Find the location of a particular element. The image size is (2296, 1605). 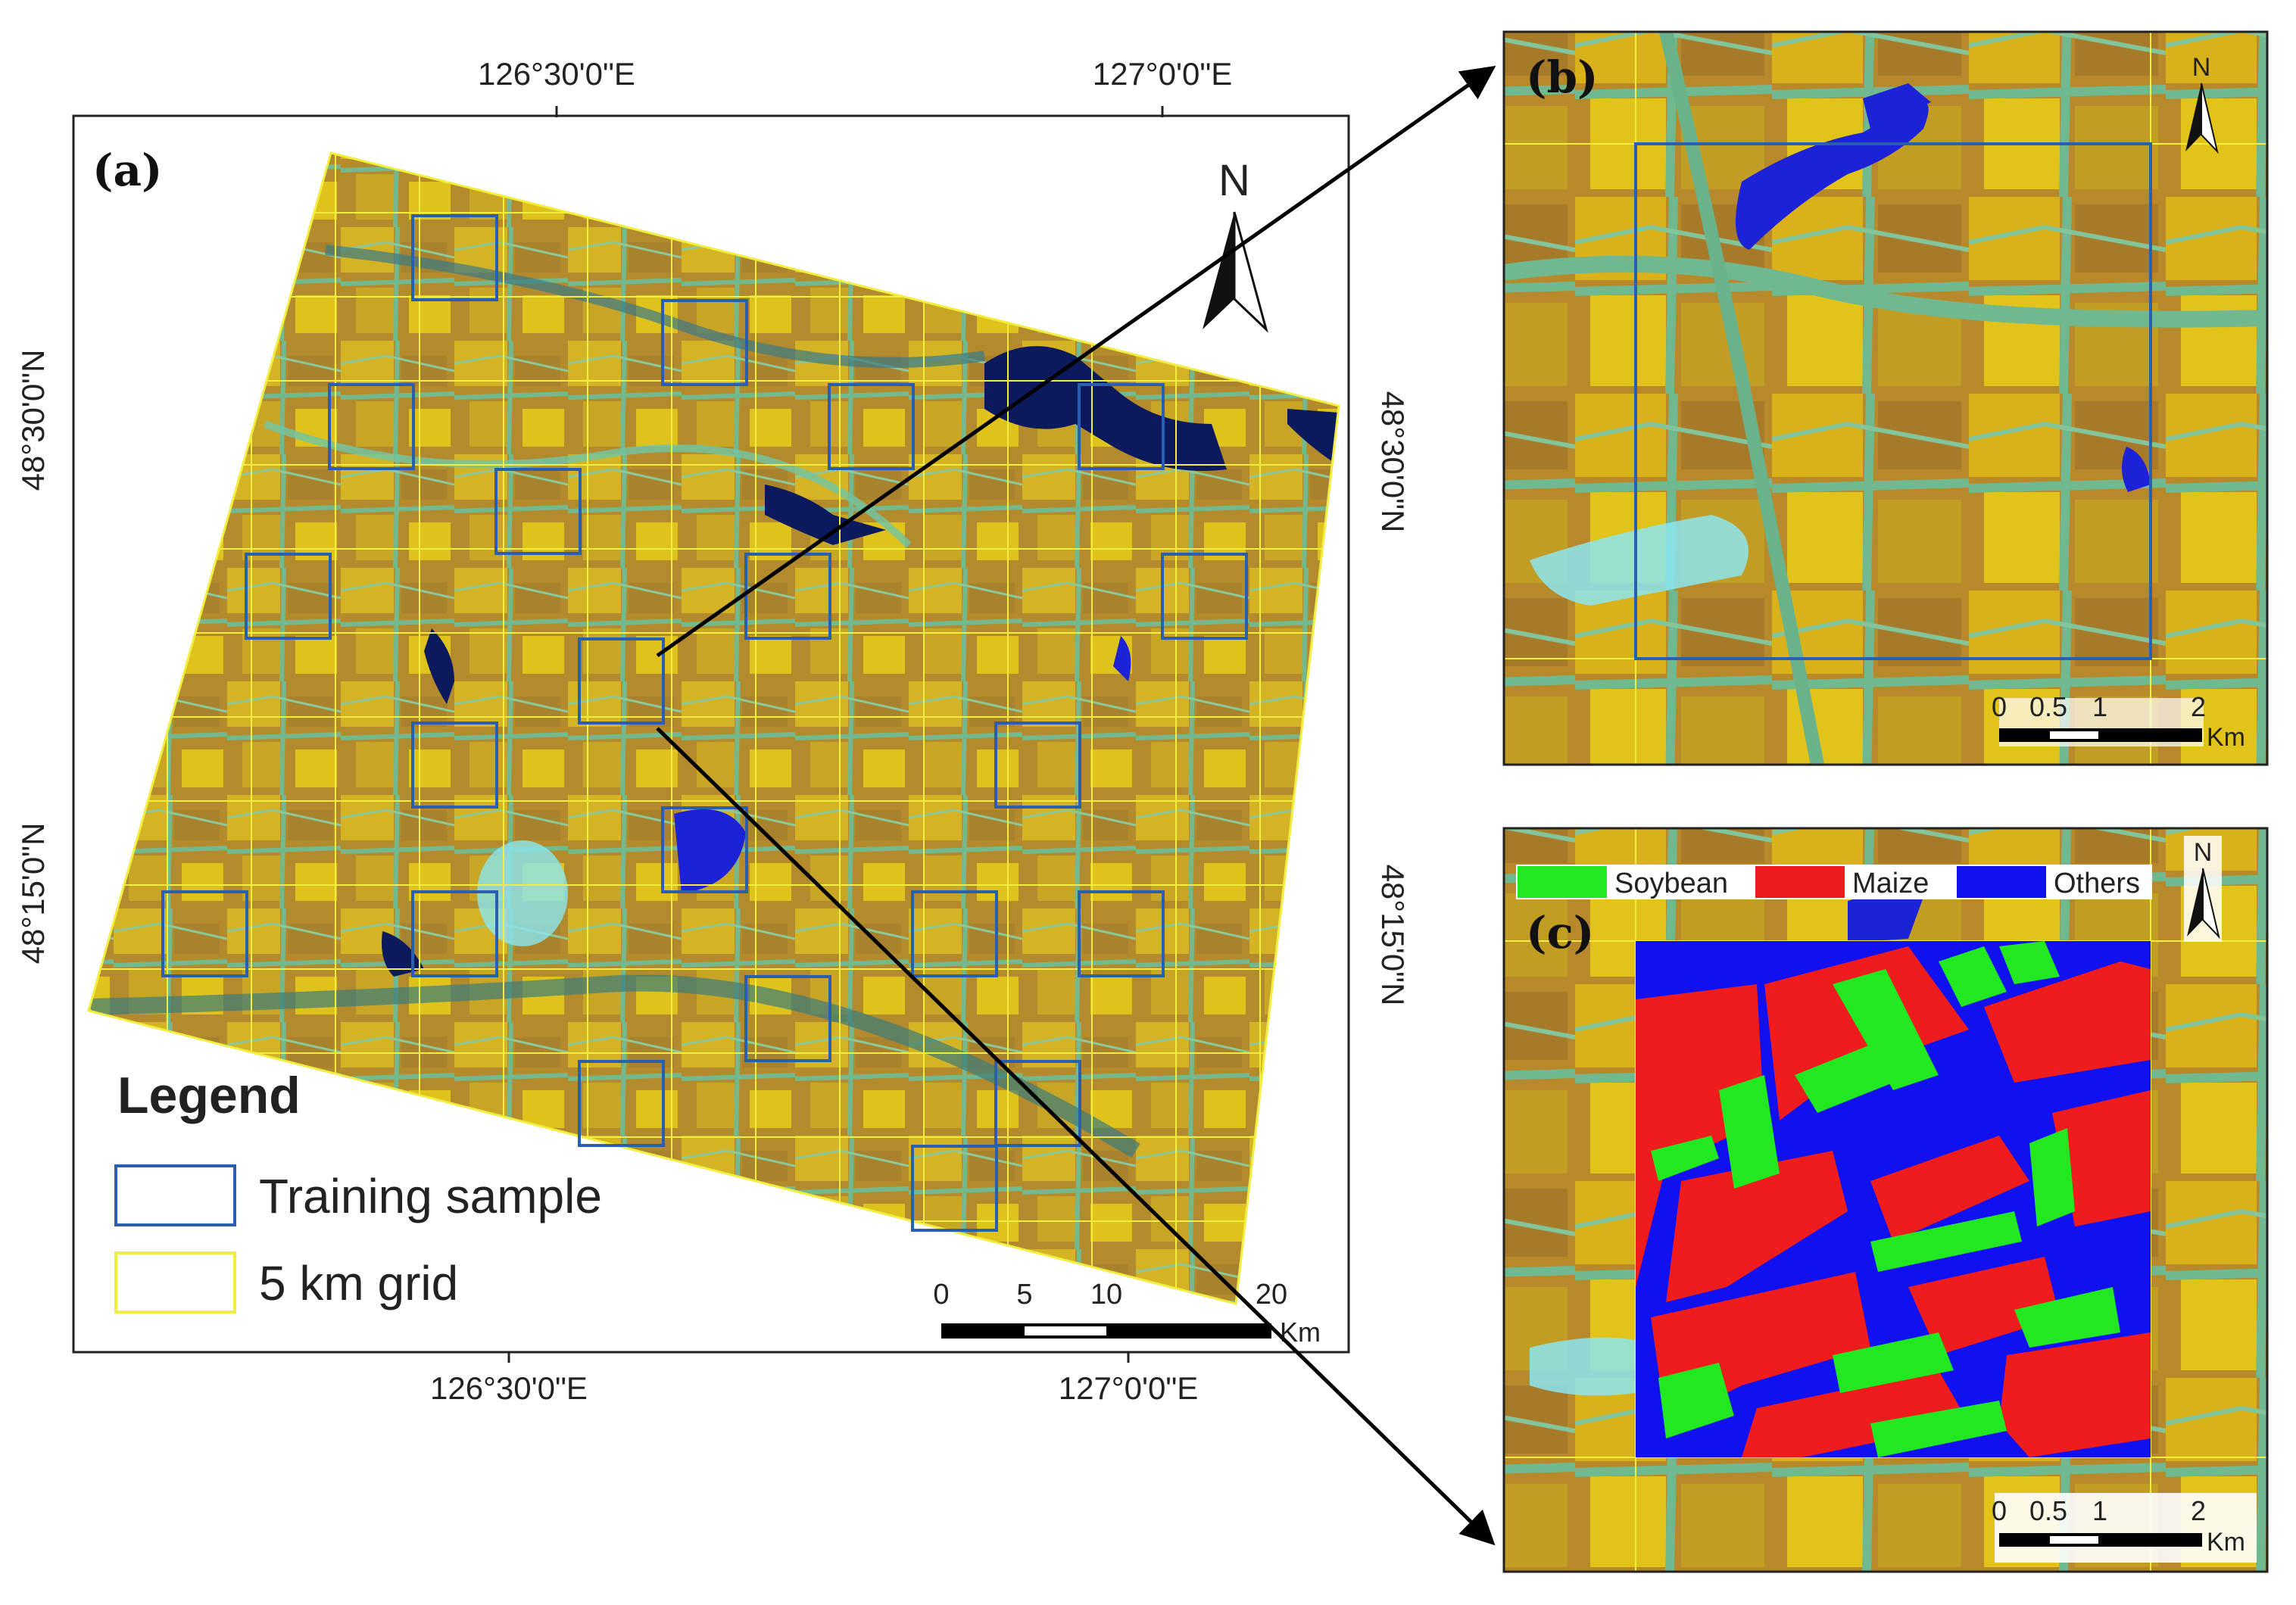

scale-bar-c: 0 0.5 1 2 Km is located at coordinates (2124, 1528).